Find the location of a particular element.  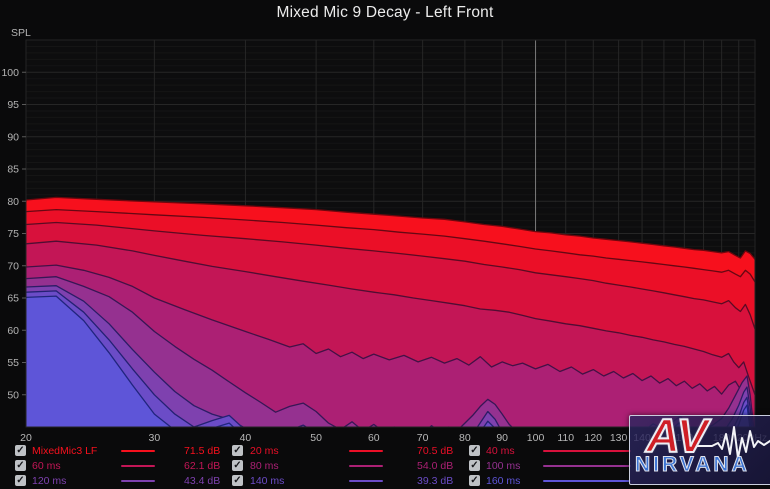

legend-label-mixedmic3-lf: MixedMic3 LF is located at coordinates (65, 451).